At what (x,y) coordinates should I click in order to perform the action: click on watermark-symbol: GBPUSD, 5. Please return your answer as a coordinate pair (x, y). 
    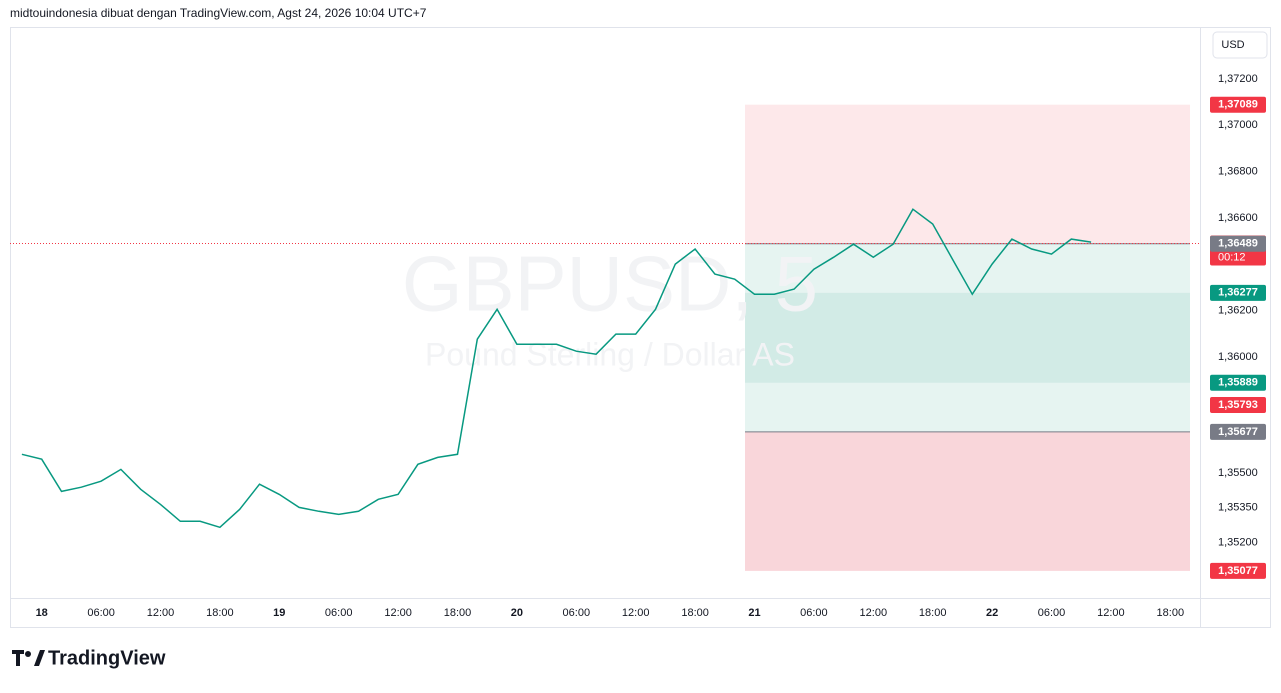
    Looking at the image, I should click on (610, 284).